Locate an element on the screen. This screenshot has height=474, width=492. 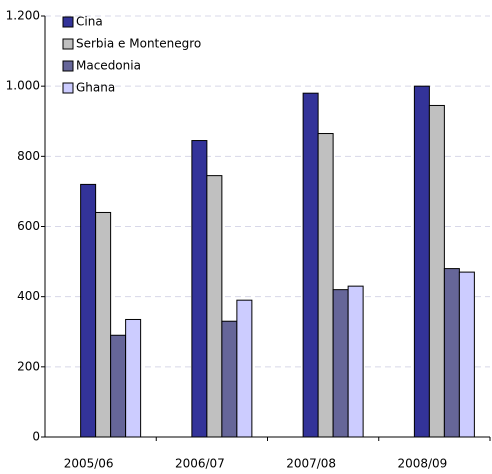
y-tick-label: 600 is located at coordinates (28, 226).